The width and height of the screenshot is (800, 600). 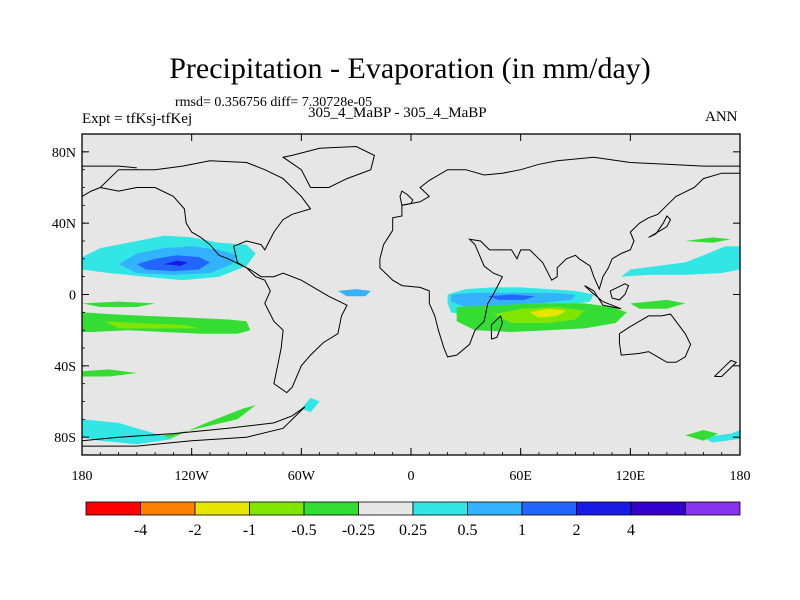 What do you see at coordinates (64, 153) in the screenshot?
I see `y-tick-label: 80N` at bounding box center [64, 153].